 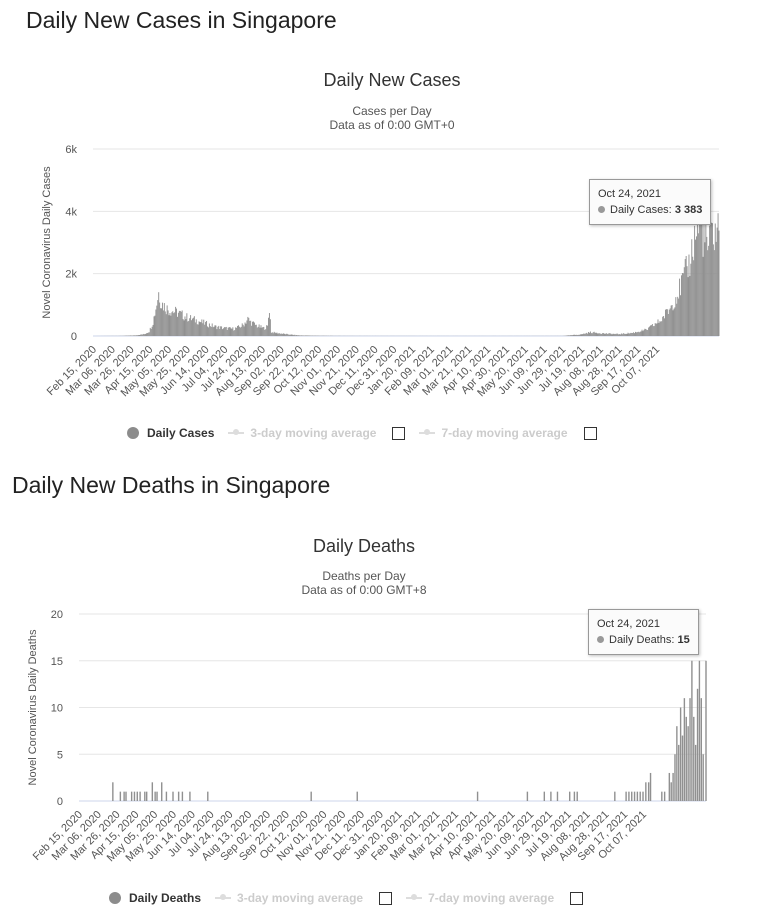 I want to click on checkbox-3day-deaths, so click(x=386, y=898).